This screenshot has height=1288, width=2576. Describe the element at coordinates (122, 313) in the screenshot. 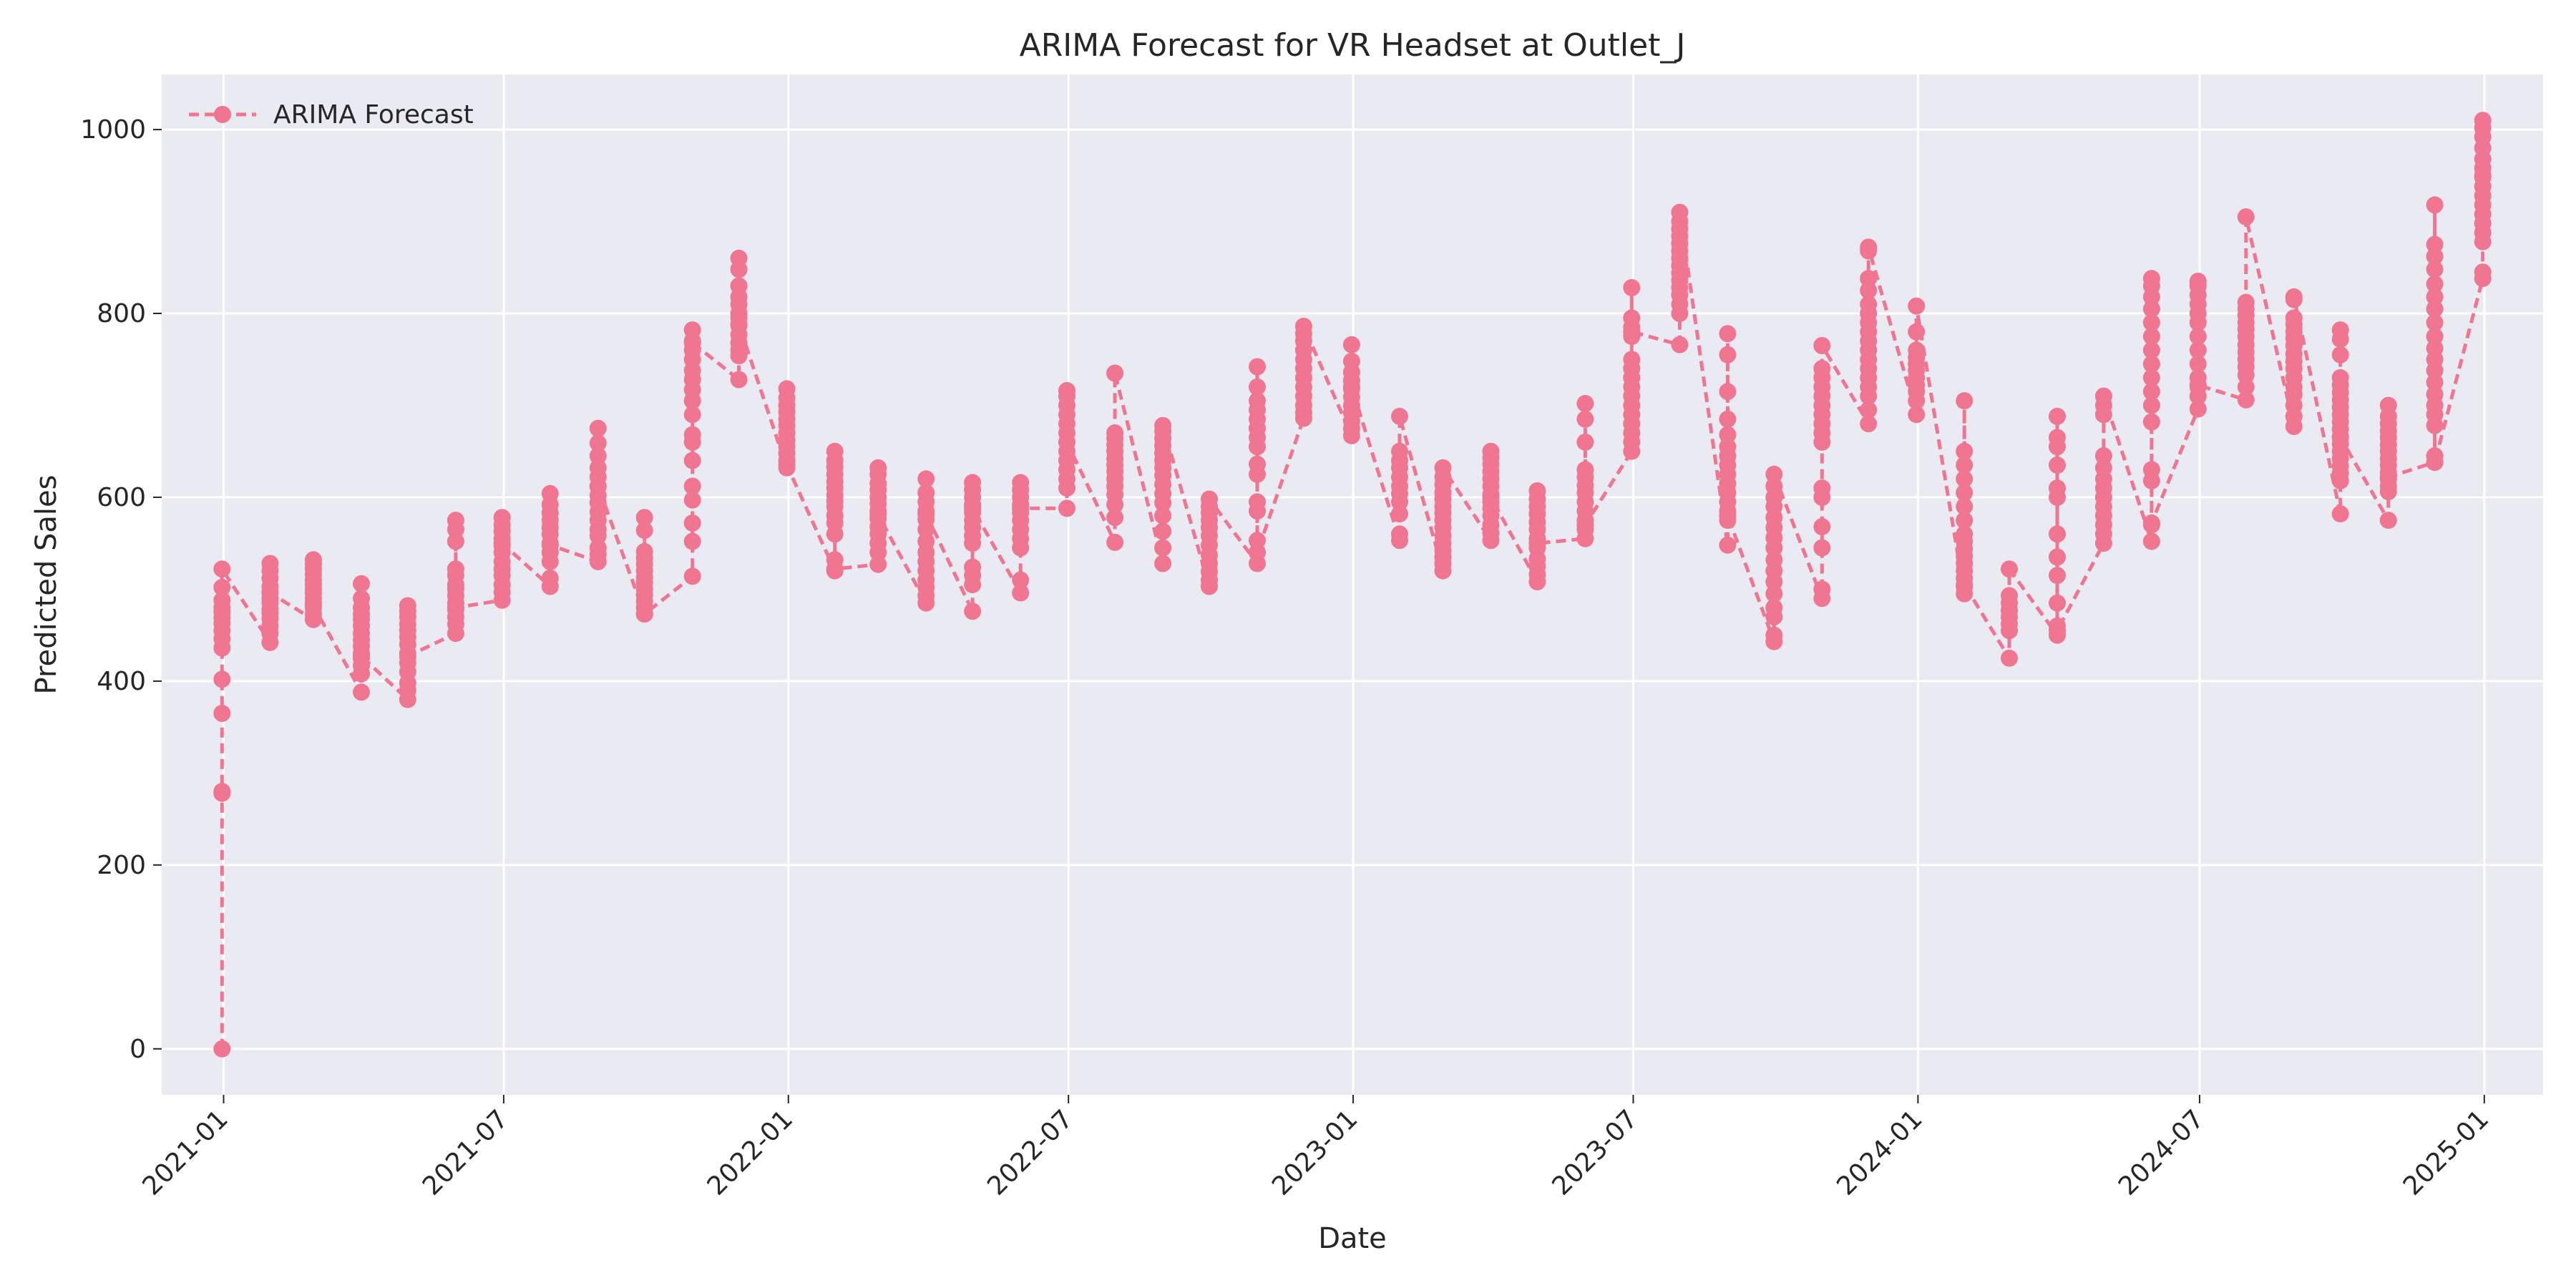

I see `y-tick-label: 800` at that location.